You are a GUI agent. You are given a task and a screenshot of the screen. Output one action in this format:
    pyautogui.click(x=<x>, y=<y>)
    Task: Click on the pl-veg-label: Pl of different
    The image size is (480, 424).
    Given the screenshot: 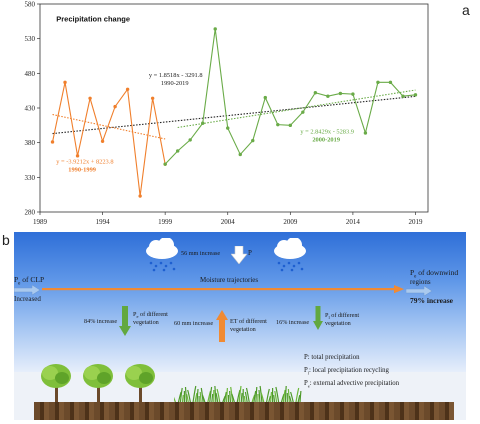 What is the action you would take?
    pyautogui.click(x=342, y=316)
    